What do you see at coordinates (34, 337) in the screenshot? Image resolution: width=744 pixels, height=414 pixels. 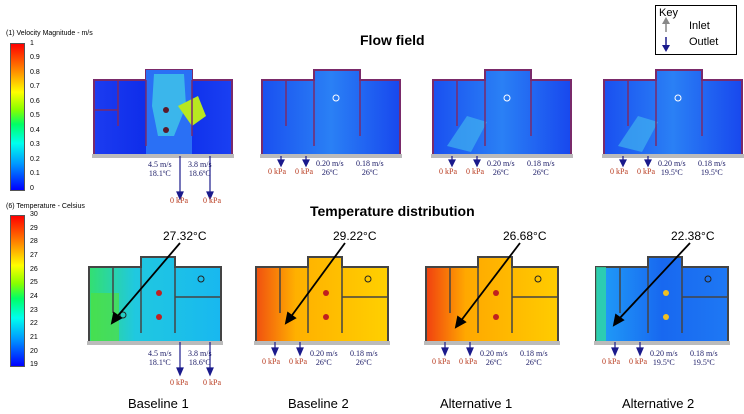 I see `temperature-tick: 21` at bounding box center [34, 337].